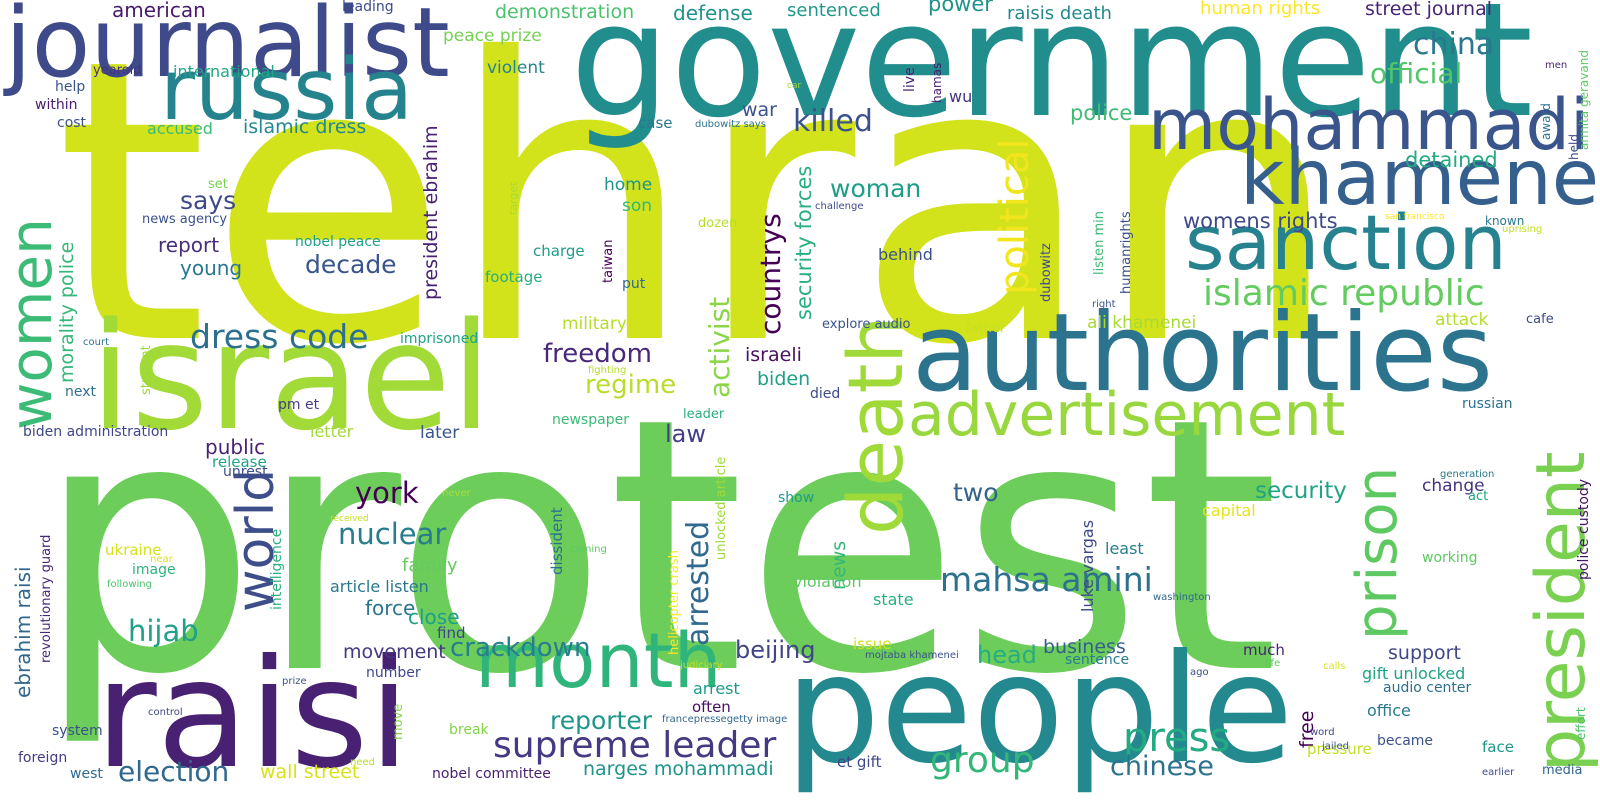 The image size is (1600, 800). What do you see at coordinates (796, 498) in the screenshot?
I see `cloud-word: show` at bounding box center [796, 498].